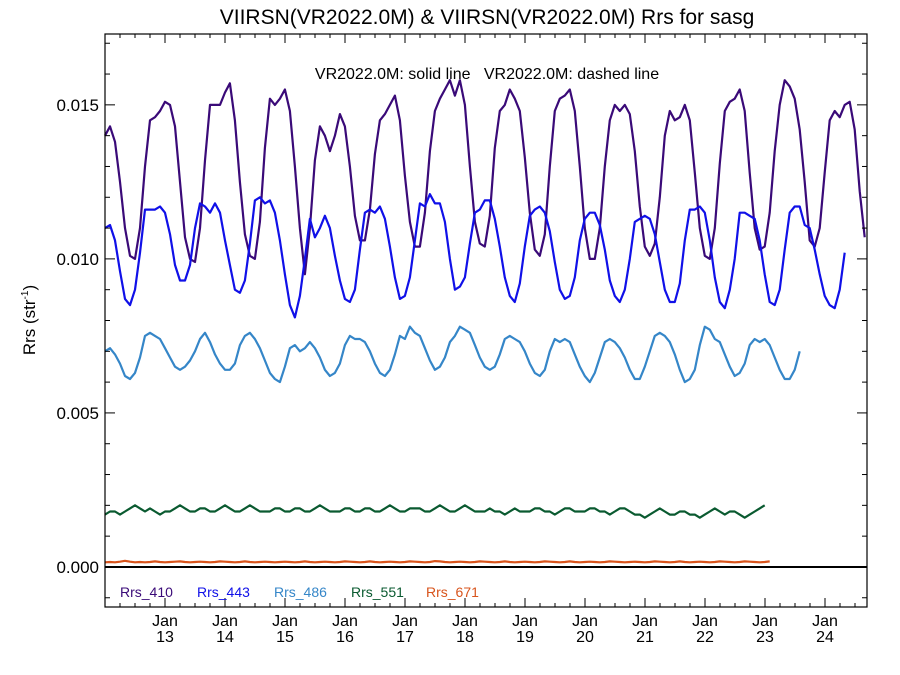 The height and width of the screenshot is (675, 900). I want to click on x-tick-label-year: 23, so click(765, 637).